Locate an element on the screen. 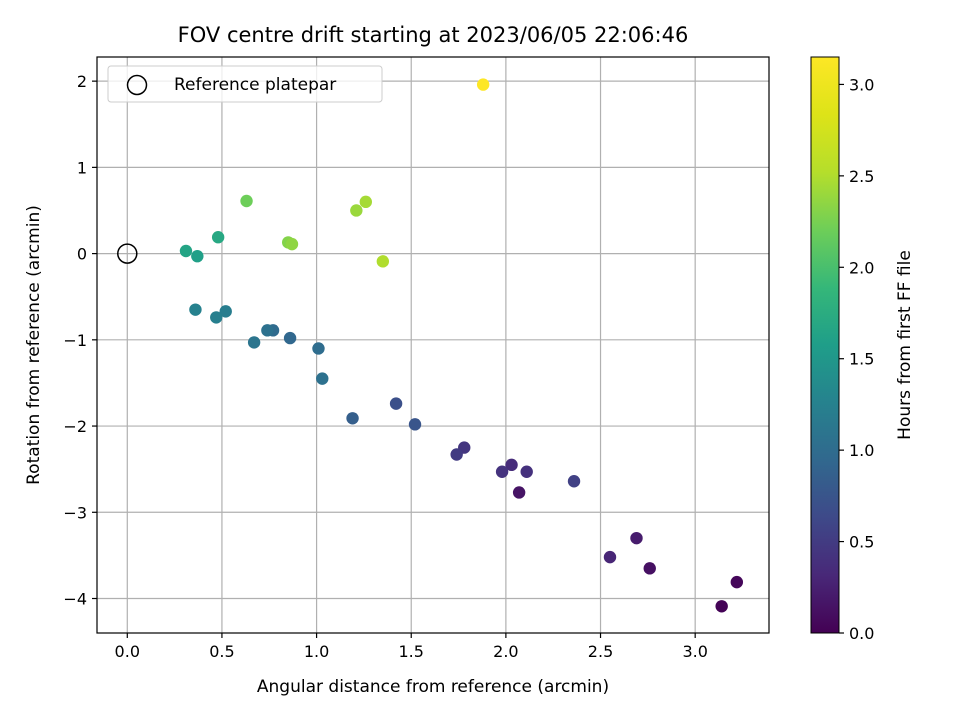 The image size is (960, 724). y-tick-label: 0 is located at coordinates (82, 254).